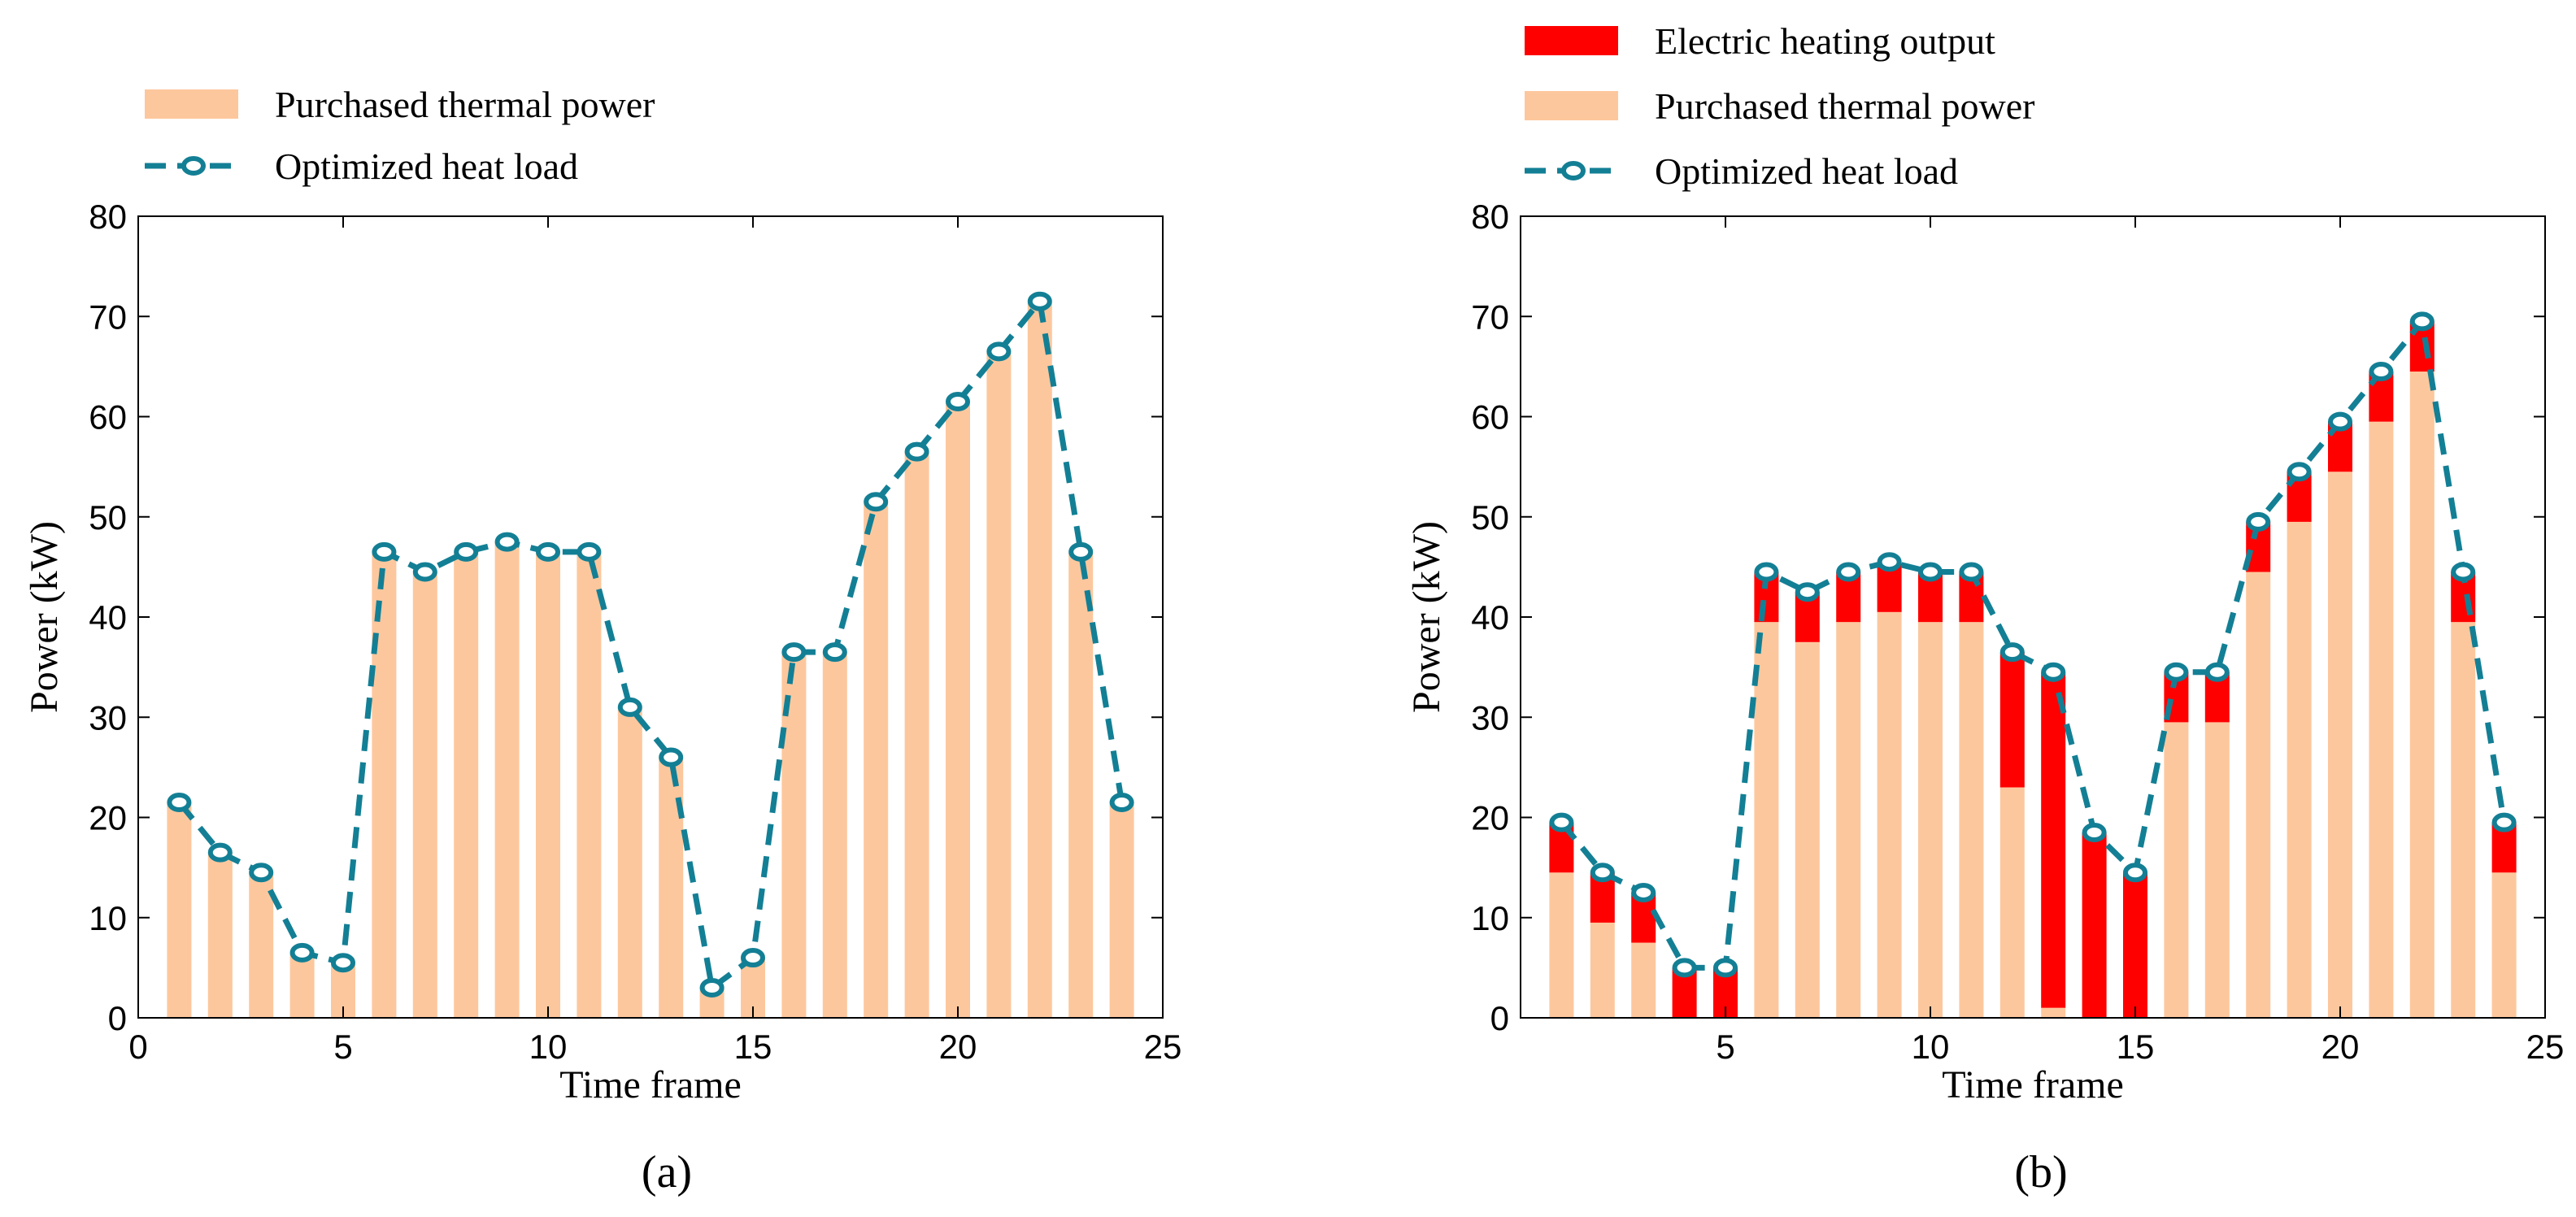 Image resolution: width=2576 pixels, height=1217 pixels. What do you see at coordinates (1572, 40) in the screenshot?
I see `legend-electric-swatch` at bounding box center [1572, 40].